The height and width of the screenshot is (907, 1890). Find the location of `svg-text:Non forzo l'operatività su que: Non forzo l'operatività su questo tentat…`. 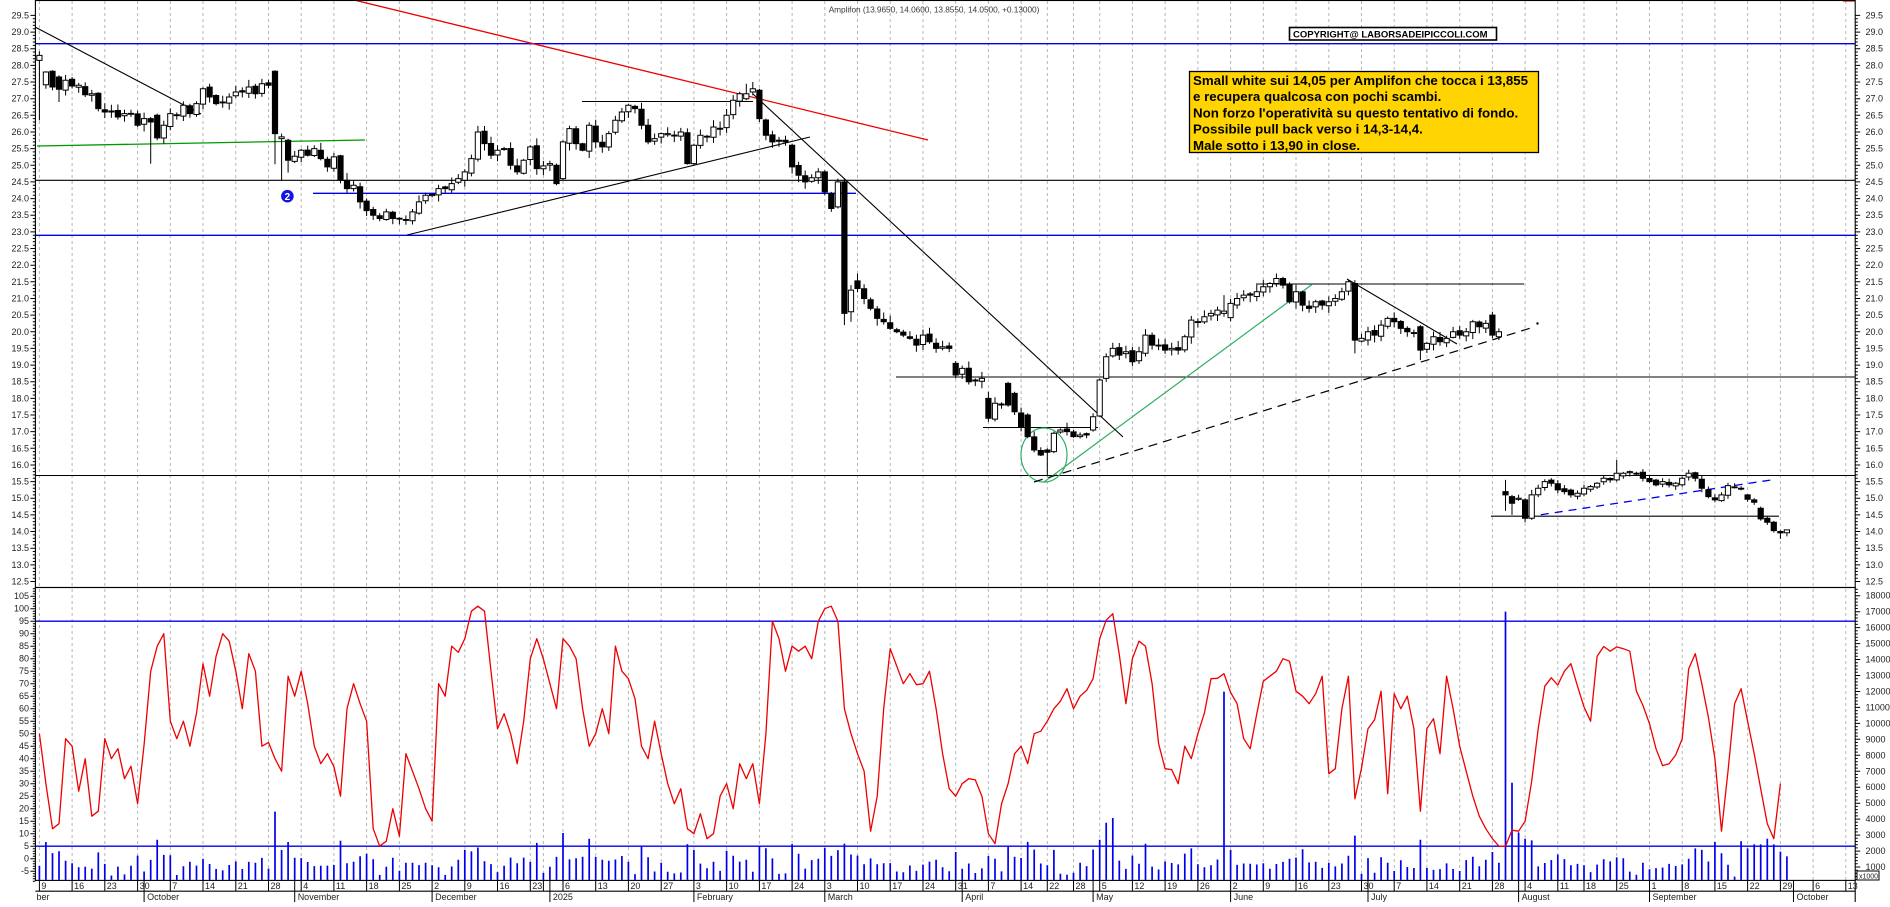

svg-text:Non forzo l'operatività su que: Non forzo l'operatività su questo tentat… is located at coordinates (1355, 112).